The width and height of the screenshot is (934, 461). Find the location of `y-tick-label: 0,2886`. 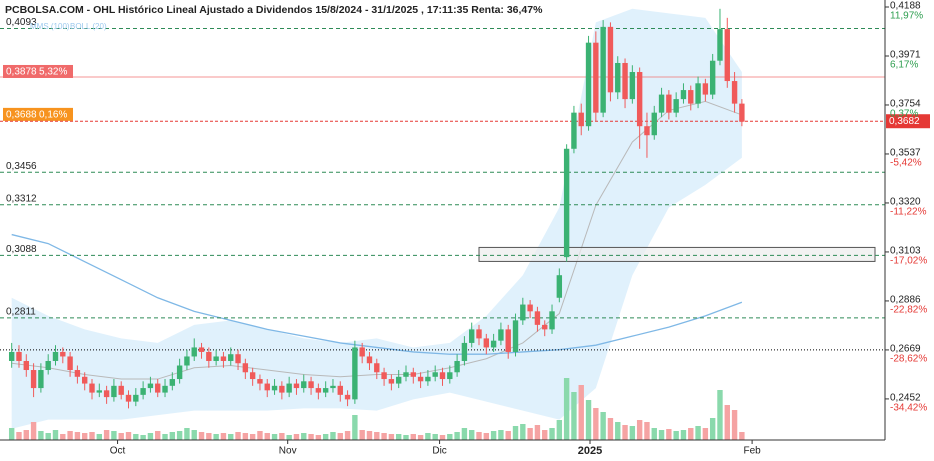

y-tick-label: 0,2886 is located at coordinates (905, 300).